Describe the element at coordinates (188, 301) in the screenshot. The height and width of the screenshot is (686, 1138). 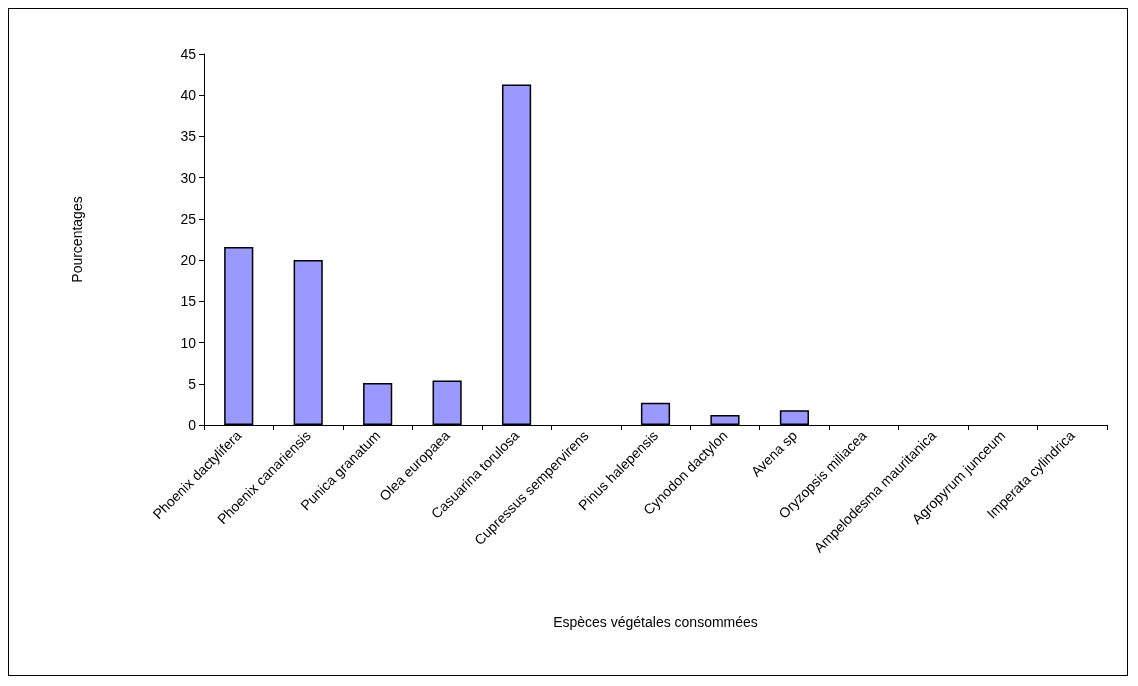
I see `y-tick-label: 15` at that location.